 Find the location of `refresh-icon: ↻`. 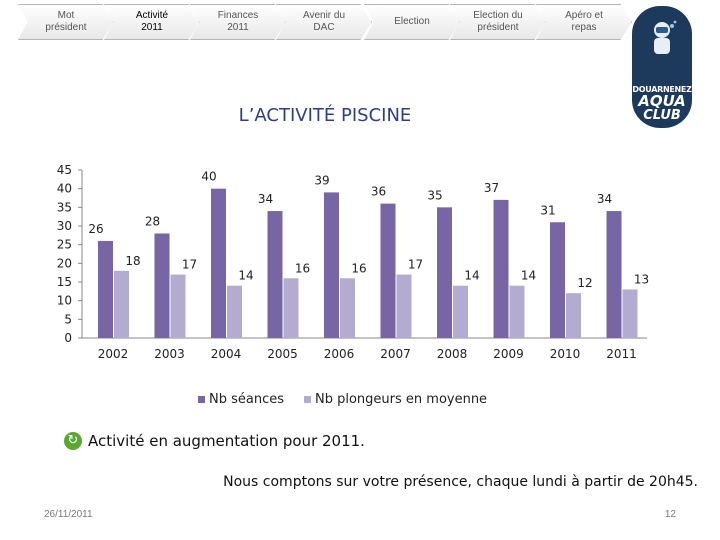

refresh-icon: ↻ is located at coordinates (73, 441).